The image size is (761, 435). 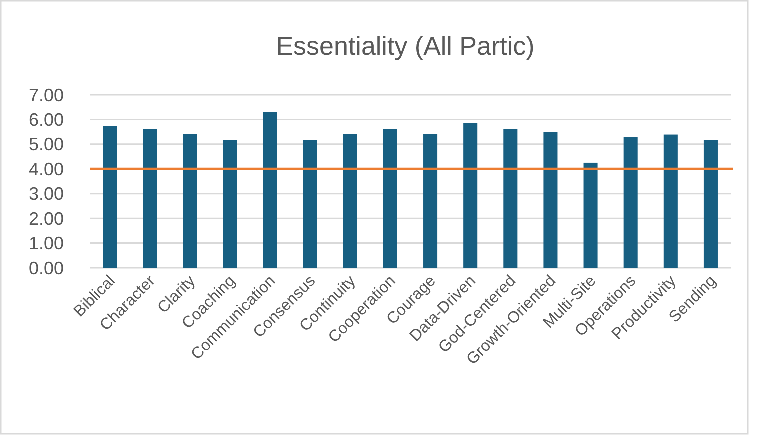 What do you see at coordinates (46, 144) in the screenshot?
I see `y-tick-label: 5.00` at bounding box center [46, 144].